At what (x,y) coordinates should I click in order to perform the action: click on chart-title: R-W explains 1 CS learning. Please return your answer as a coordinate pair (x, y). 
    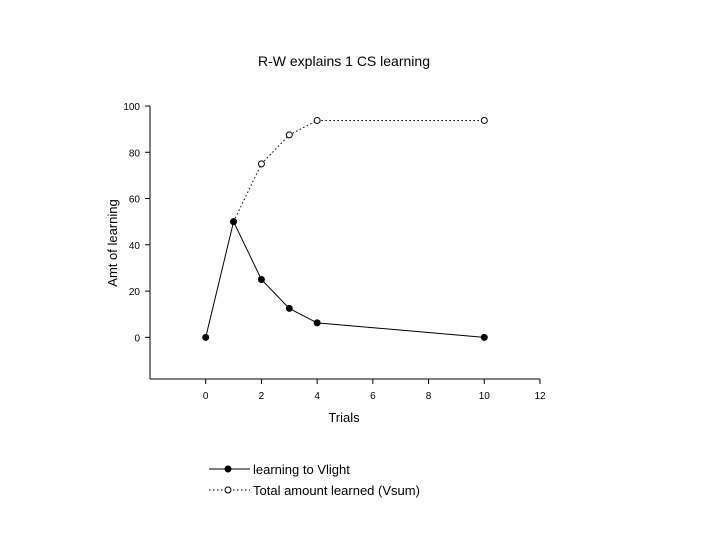
    Looking at the image, I should click on (344, 61).